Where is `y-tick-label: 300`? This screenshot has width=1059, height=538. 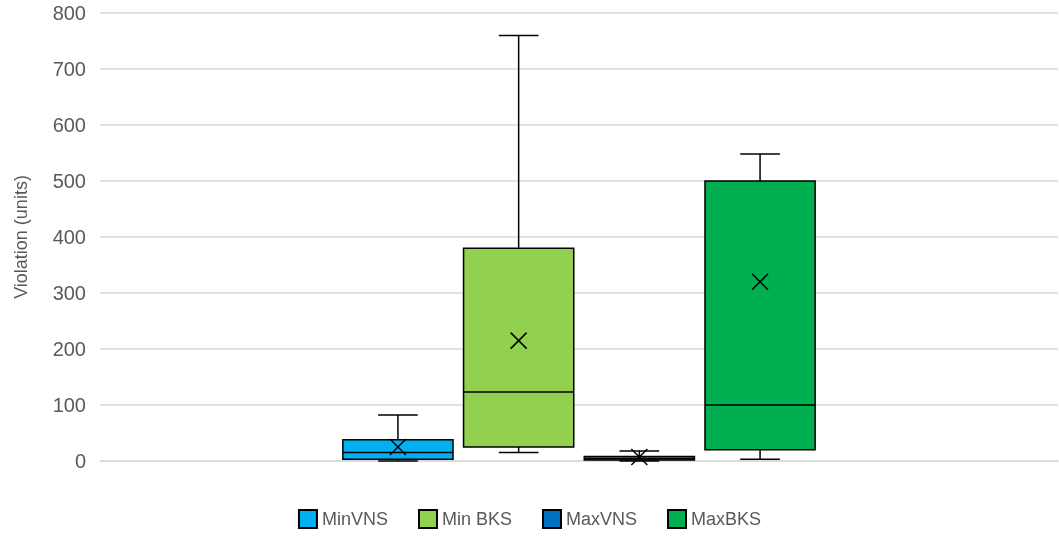
y-tick-label: 300 is located at coordinates (69, 293).